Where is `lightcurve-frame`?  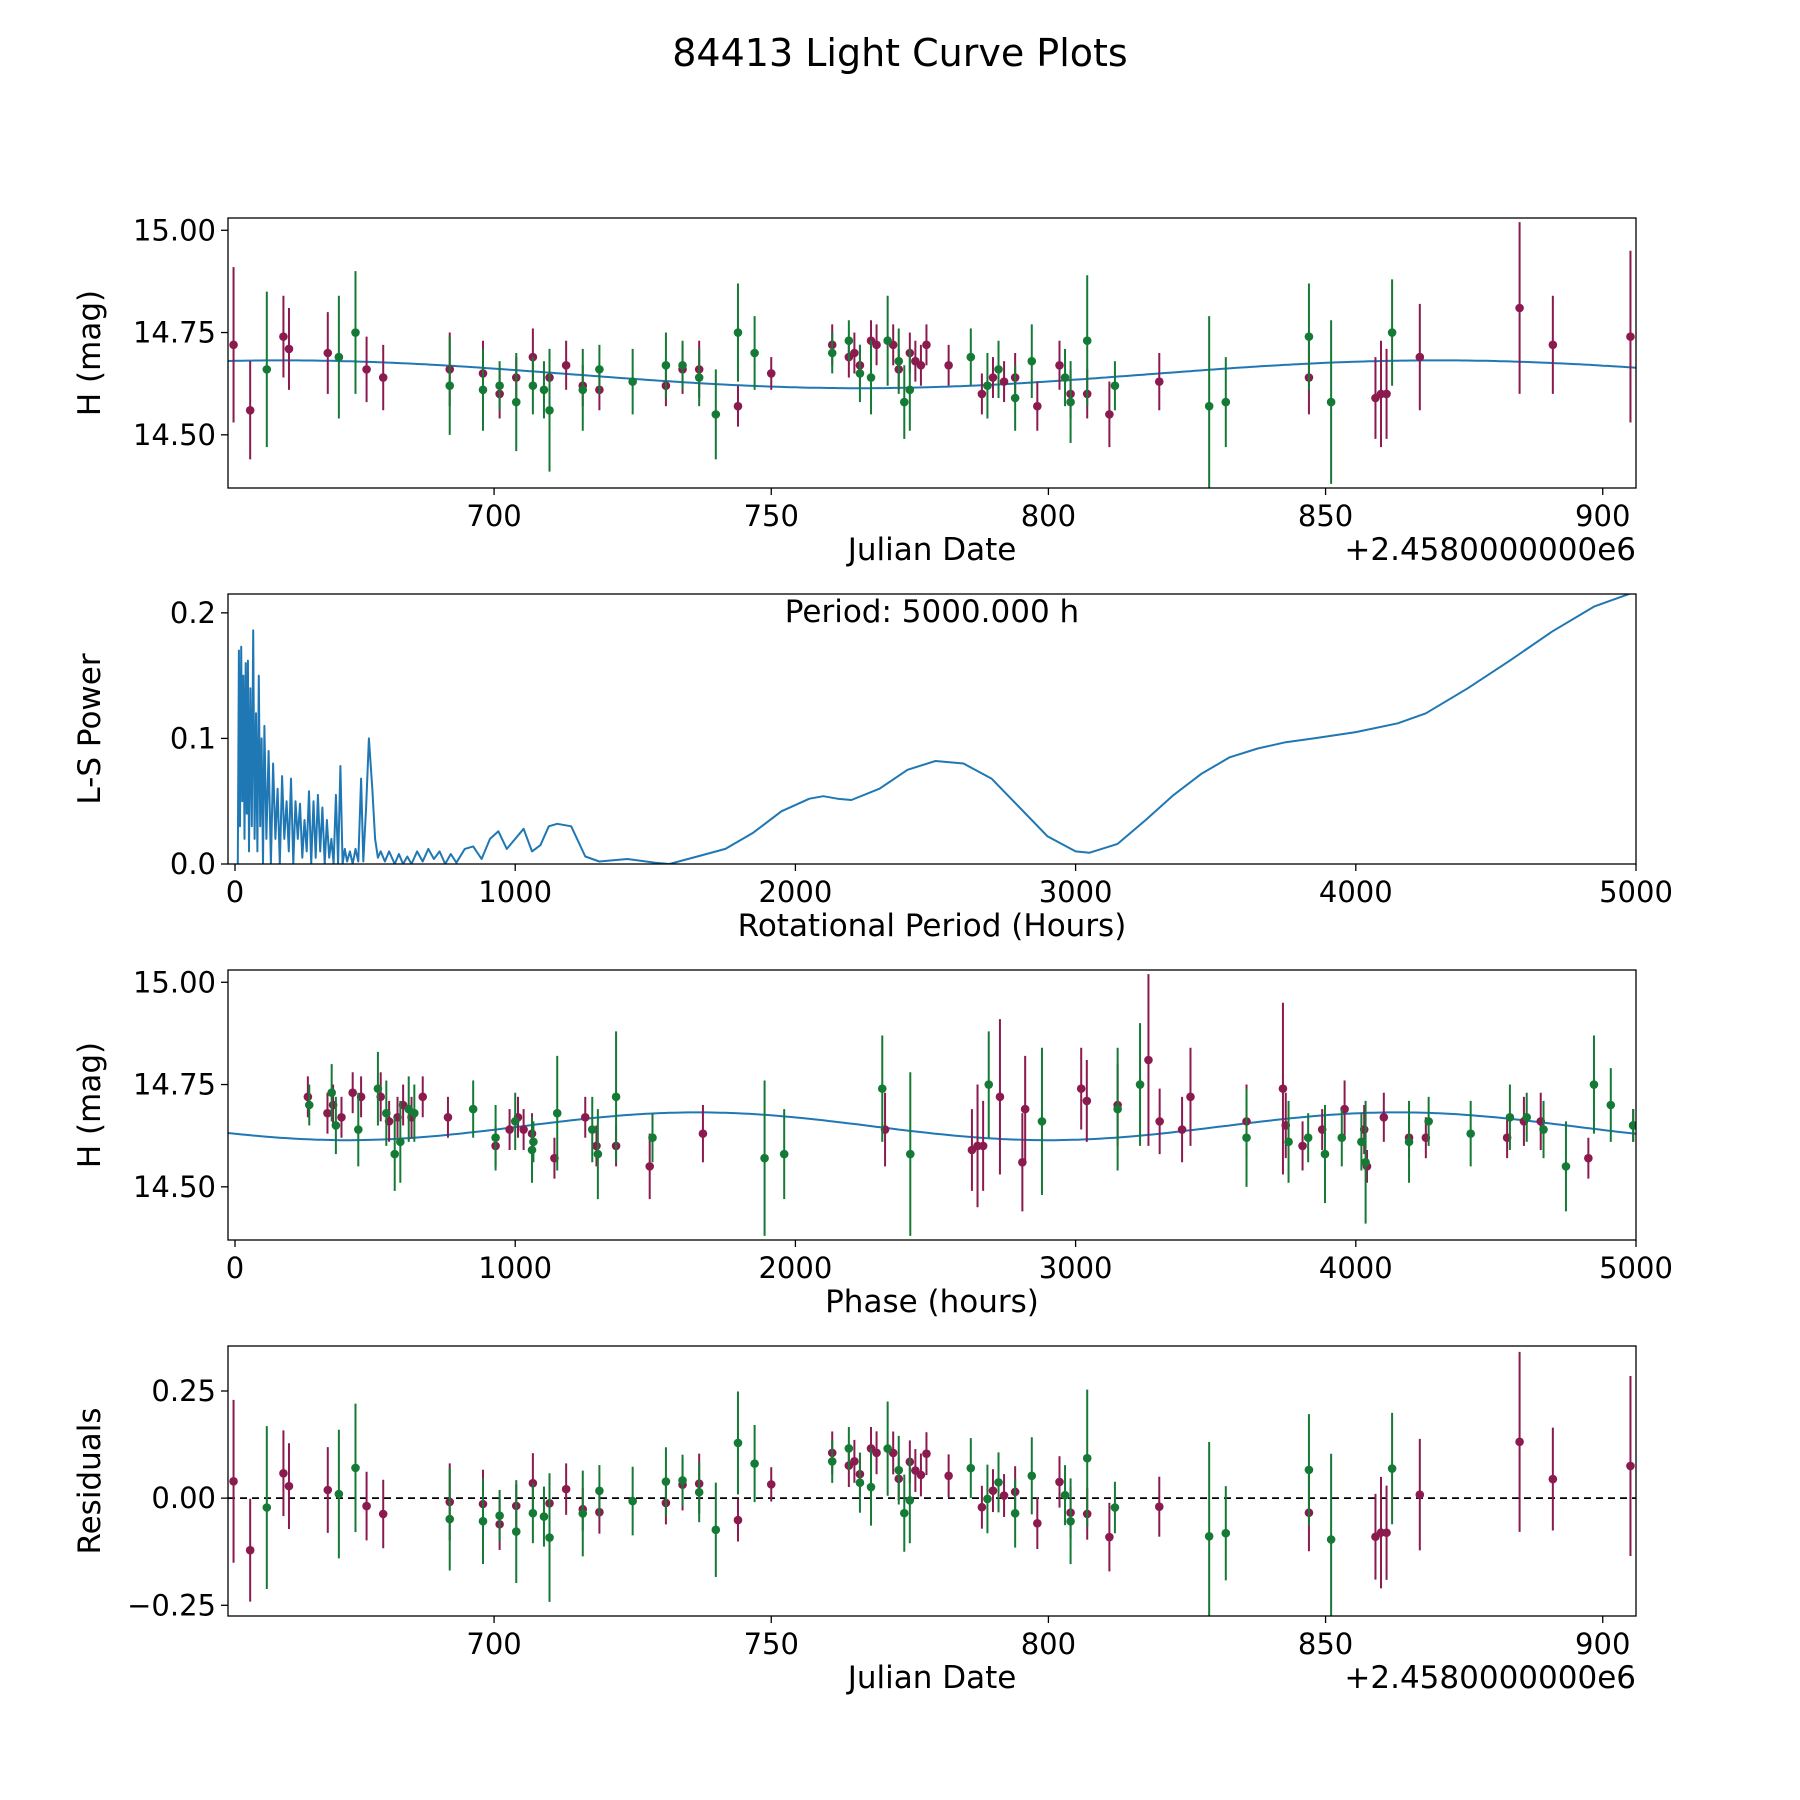 lightcurve-frame is located at coordinates (932, 353).